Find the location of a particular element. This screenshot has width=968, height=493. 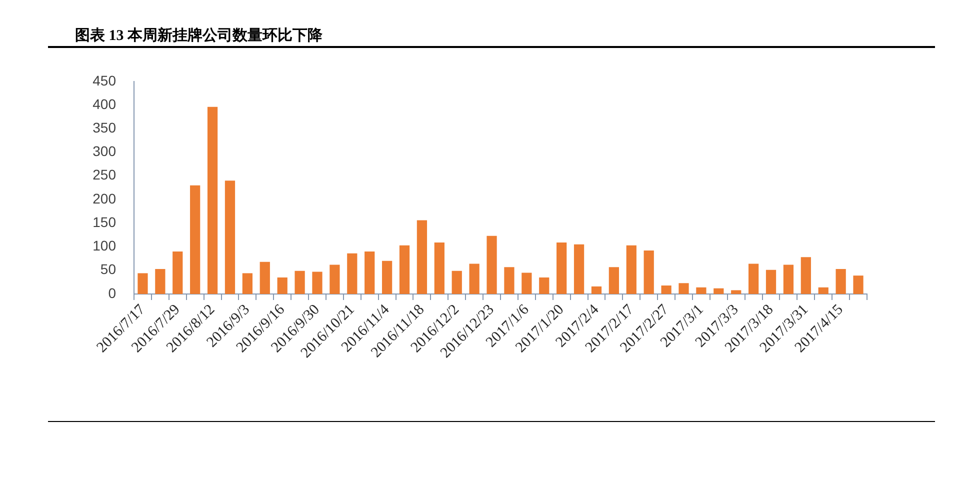

y-tick-label: 300 is located at coordinates (104, 151).